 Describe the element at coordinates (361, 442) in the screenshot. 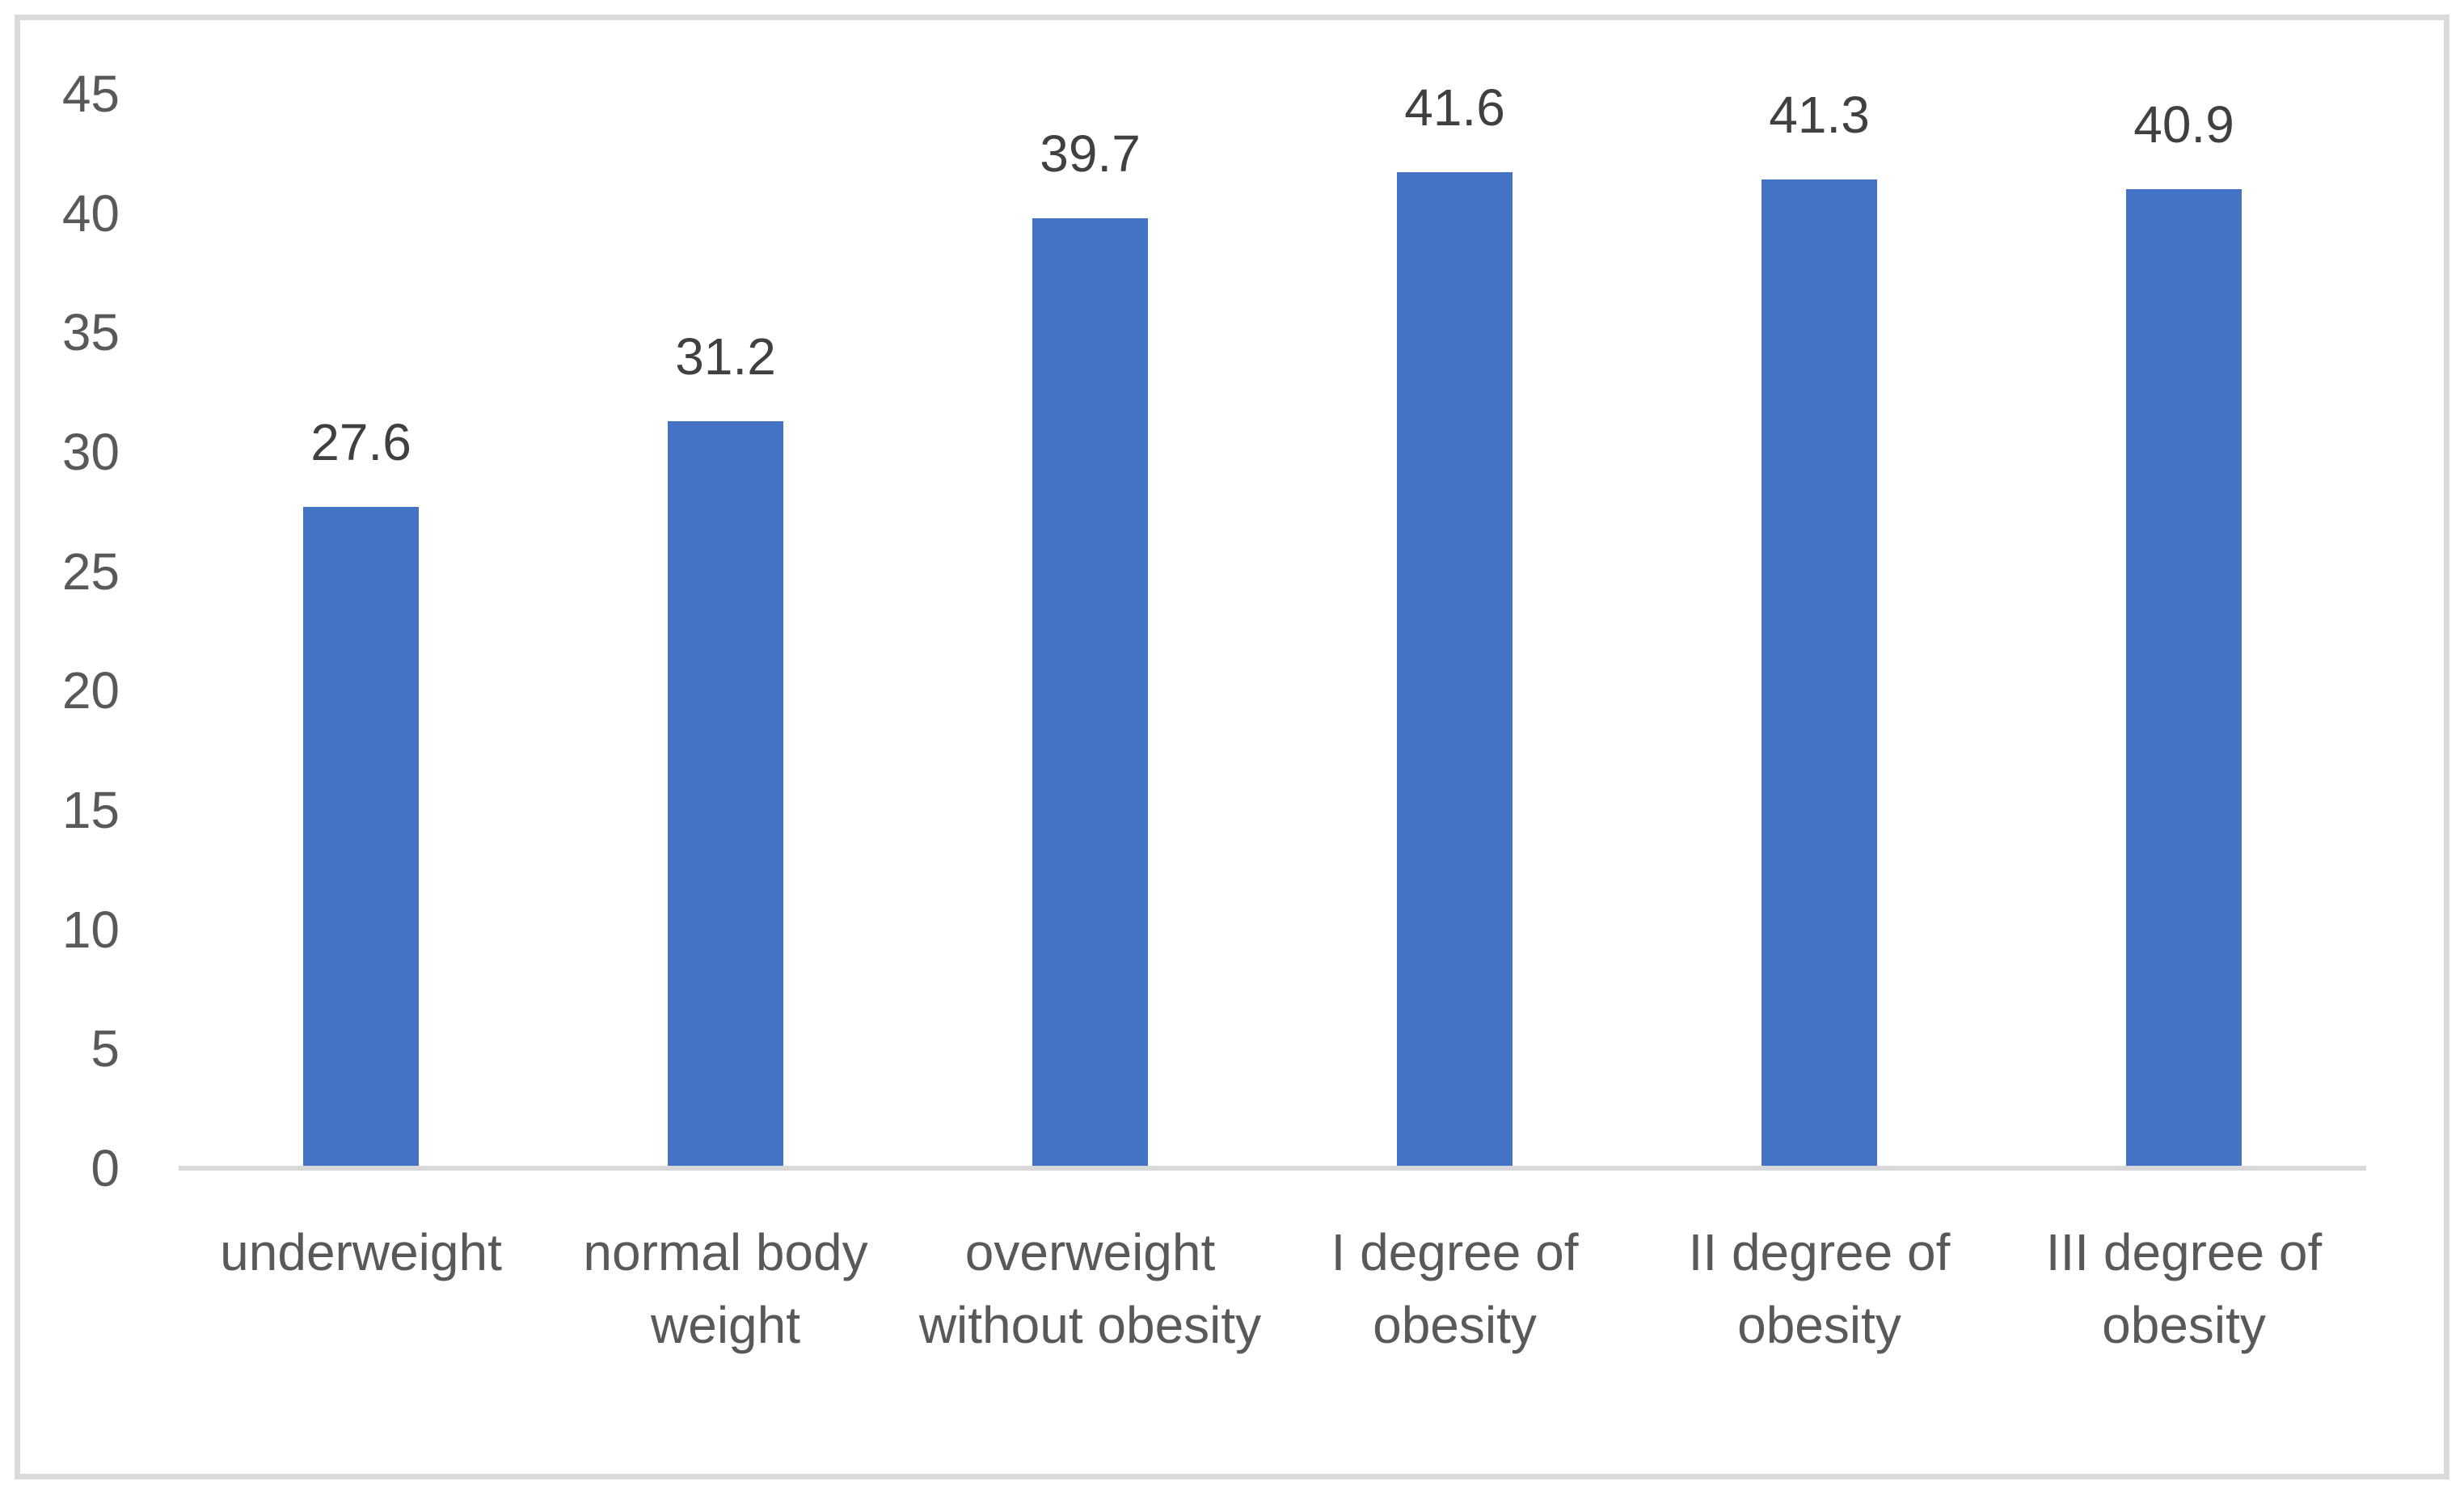

I see `data-label: 27.6` at that location.